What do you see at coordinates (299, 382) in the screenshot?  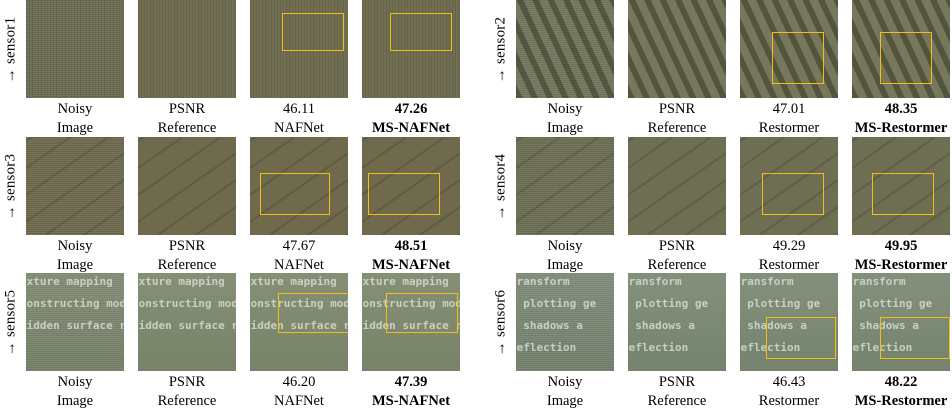 I see `psnr-value: 46.20` at bounding box center [299, 382].